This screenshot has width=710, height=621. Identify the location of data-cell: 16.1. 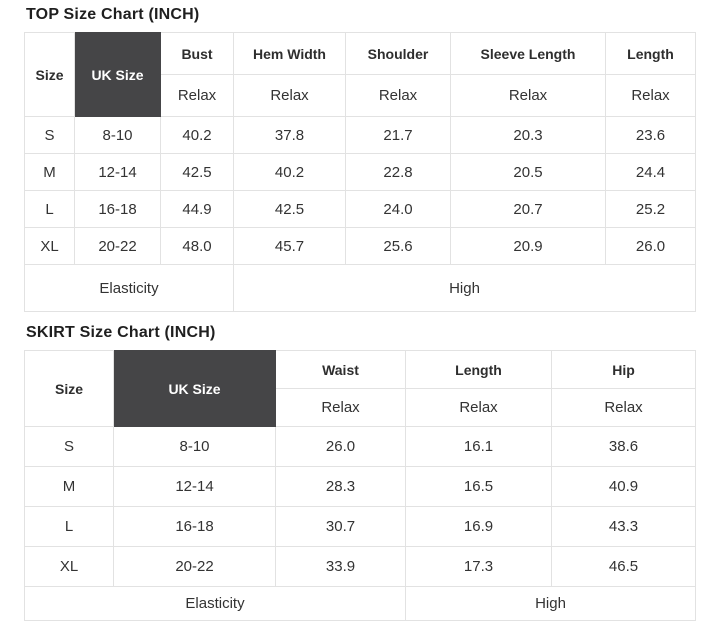
(478, 446).